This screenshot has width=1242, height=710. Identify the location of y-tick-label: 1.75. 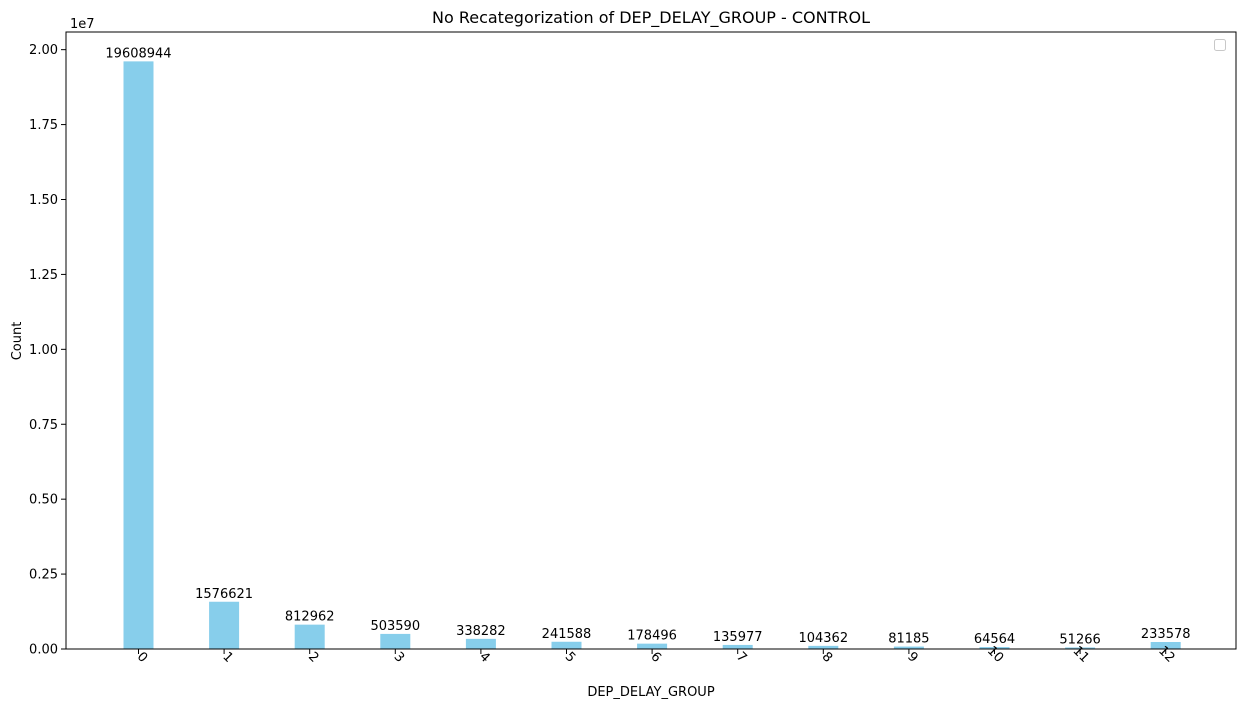
(43, 125).